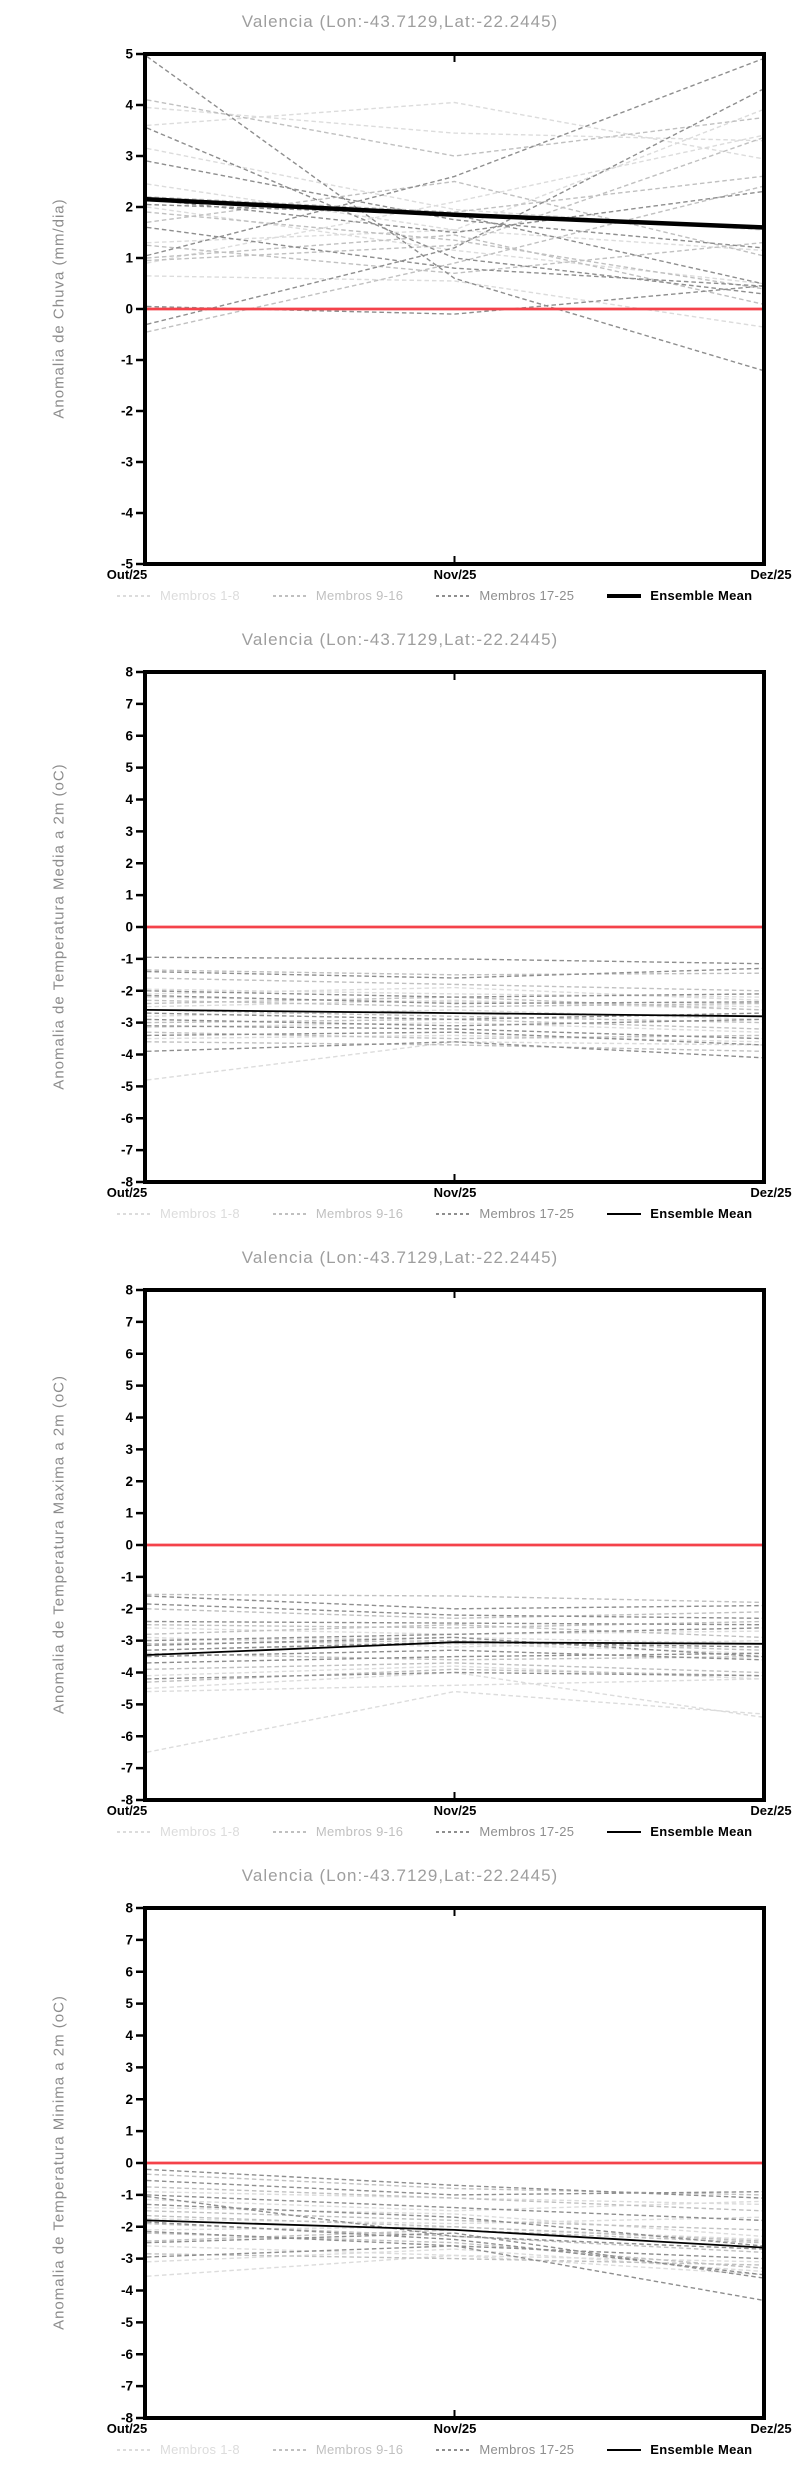 Image resolution: width=800 pixels, height=2472 pixels. What do you see at coordinates (127, 1768) in the screenshot?
I see `y-tick-label: -7` at bounding box center [127, 1768].